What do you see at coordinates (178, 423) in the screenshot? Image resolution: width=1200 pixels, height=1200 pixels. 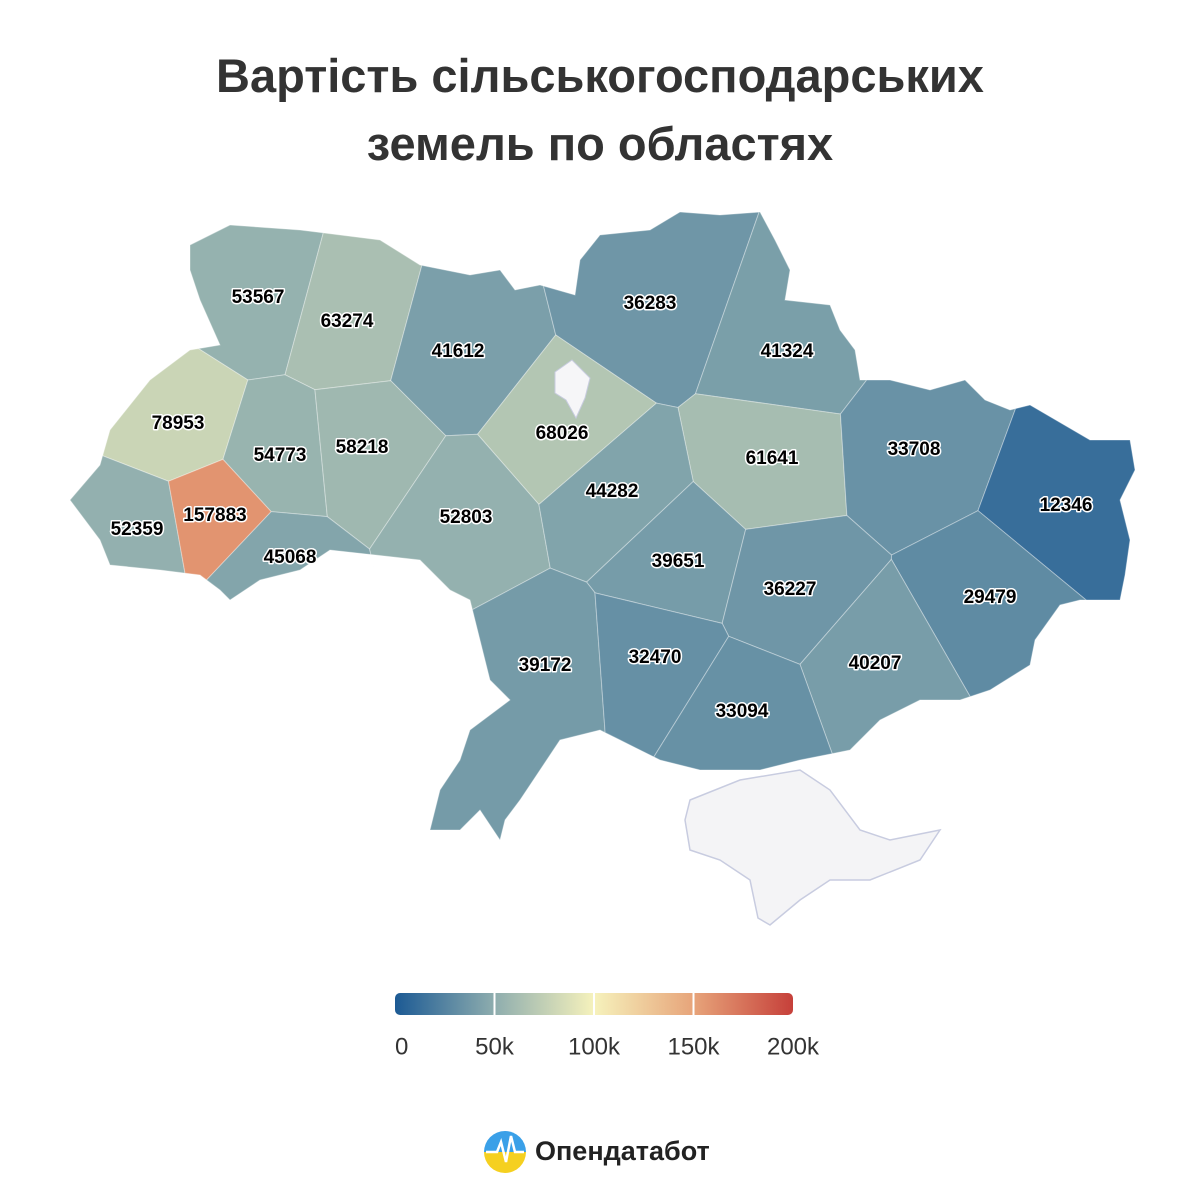 I see `region-label: 78953` at bounding box center [178, 423].